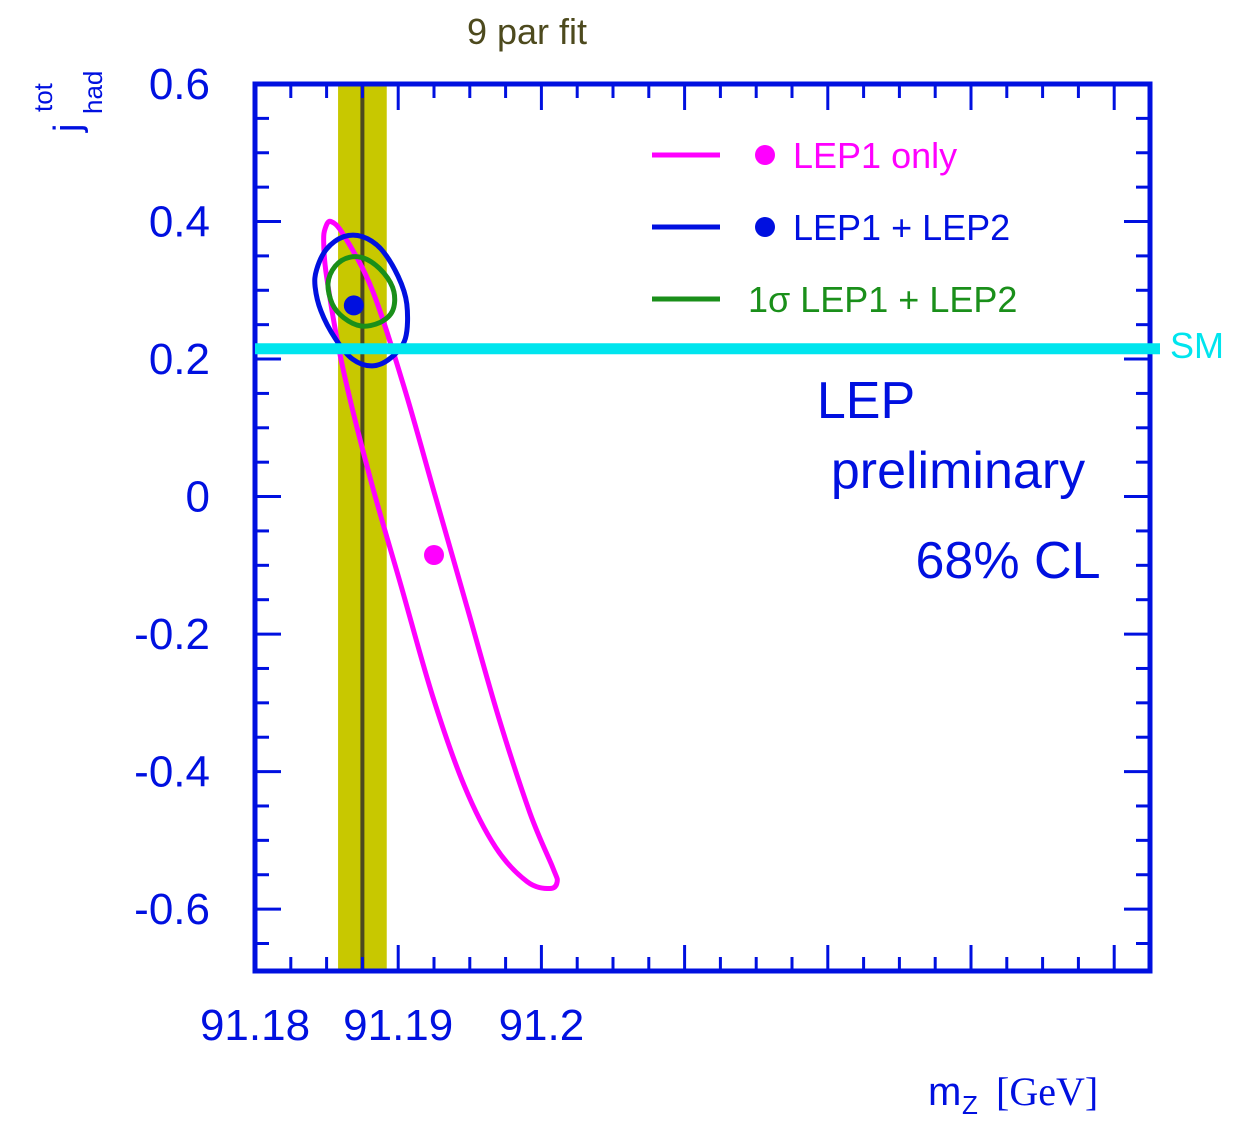 This screenshot has width=1246, height=1124. I want to click on point-lep1-lep2, so click(353, 305).